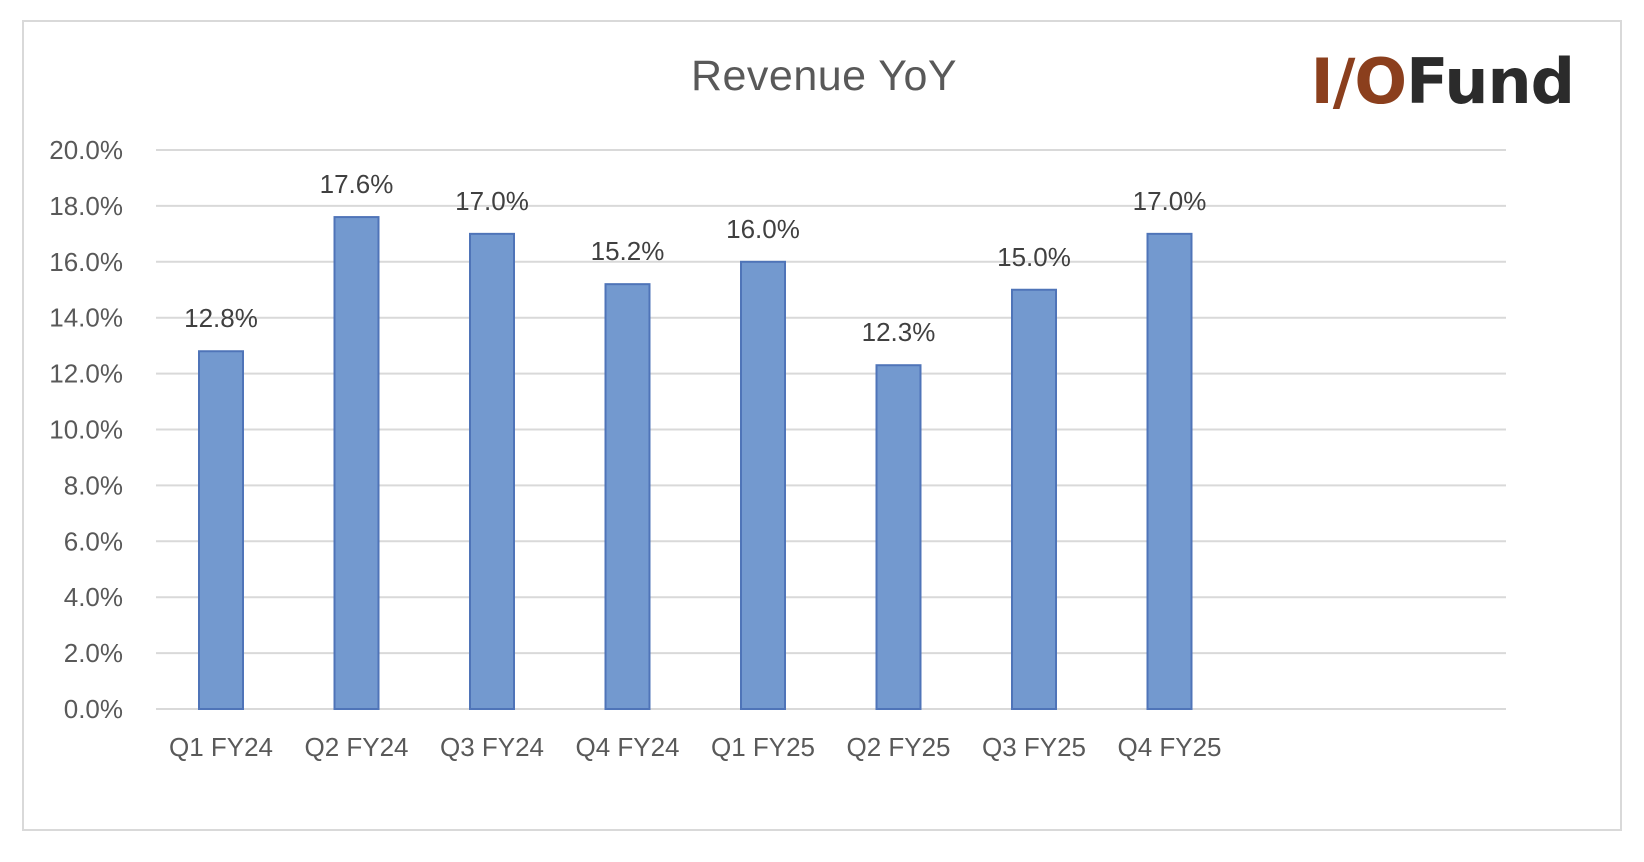  I want to click on y-tick-label: 10.0%, so click(86, 430).